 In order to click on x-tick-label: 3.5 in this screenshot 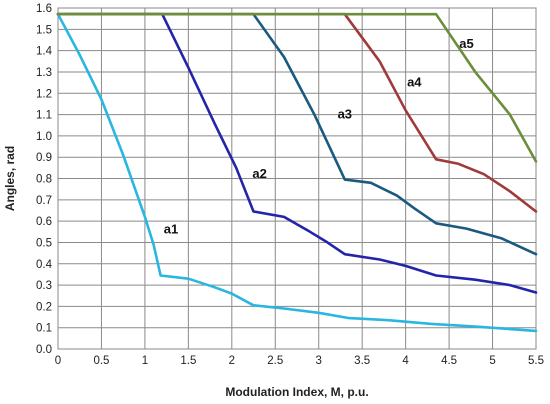, I will do `click(362, 361)`.